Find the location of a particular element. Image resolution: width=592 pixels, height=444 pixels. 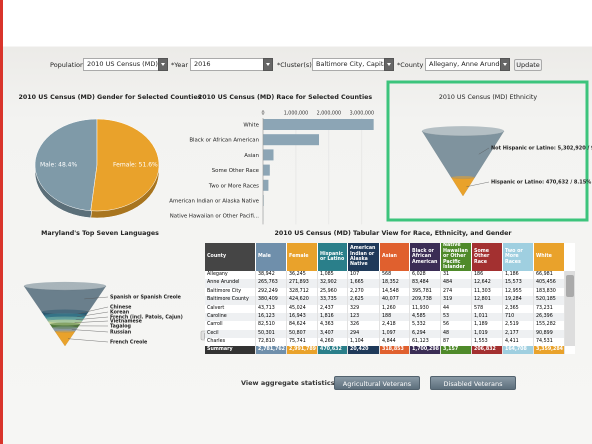

left-accent-bar is located at coordinates (1, 222).